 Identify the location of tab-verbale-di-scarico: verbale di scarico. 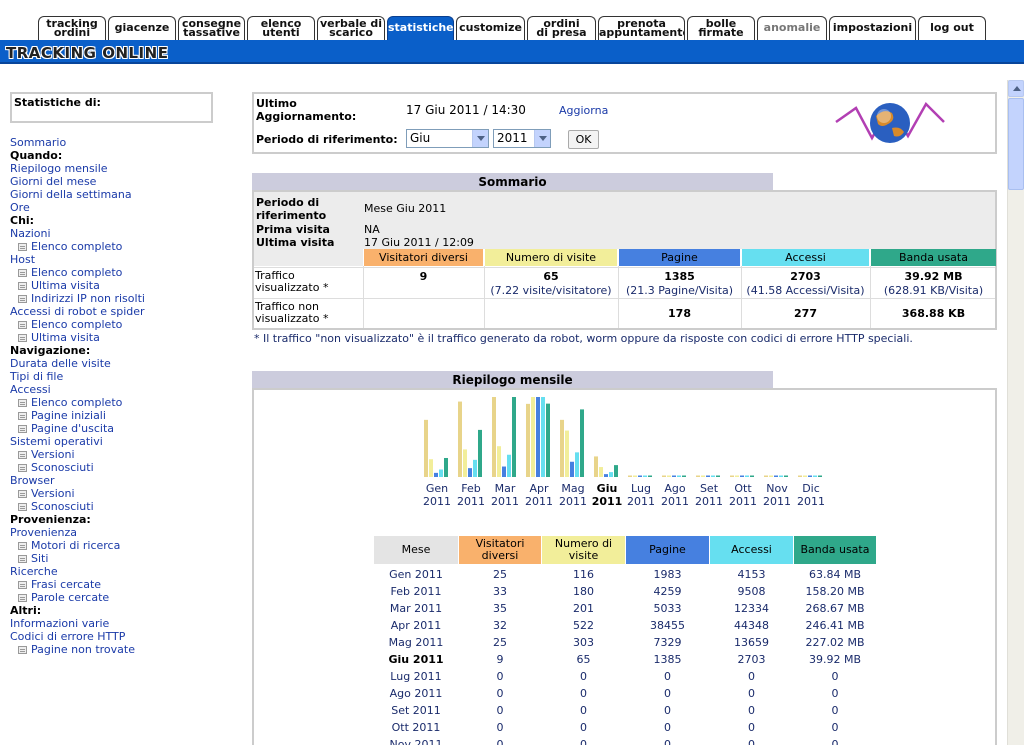
(351, 28).